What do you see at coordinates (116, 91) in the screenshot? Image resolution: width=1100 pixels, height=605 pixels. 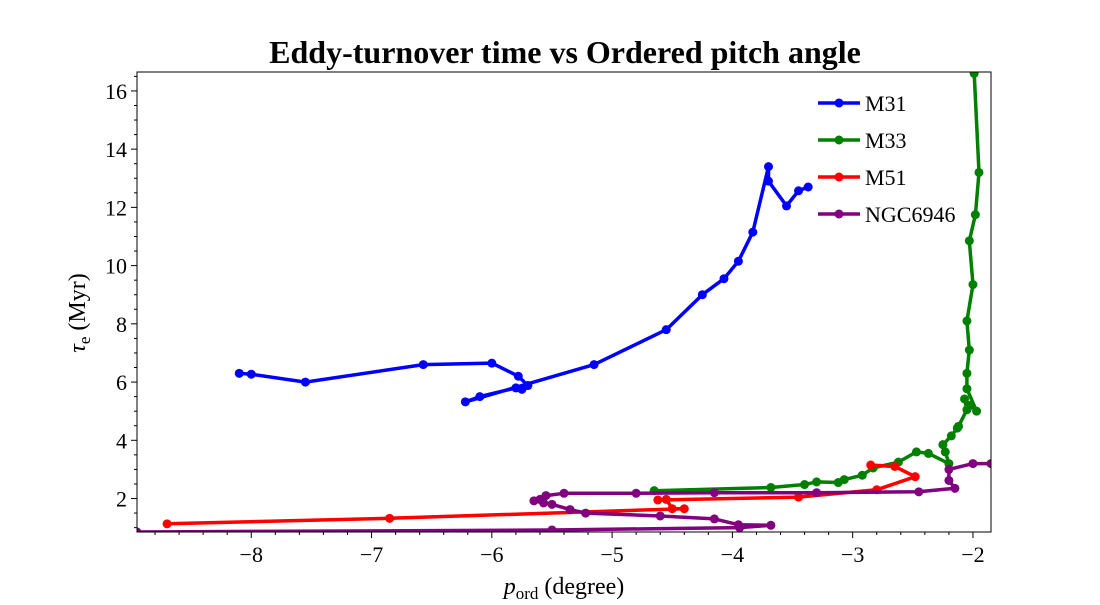 I see `y-tick-label: 16` at bounding box center [116, 91].